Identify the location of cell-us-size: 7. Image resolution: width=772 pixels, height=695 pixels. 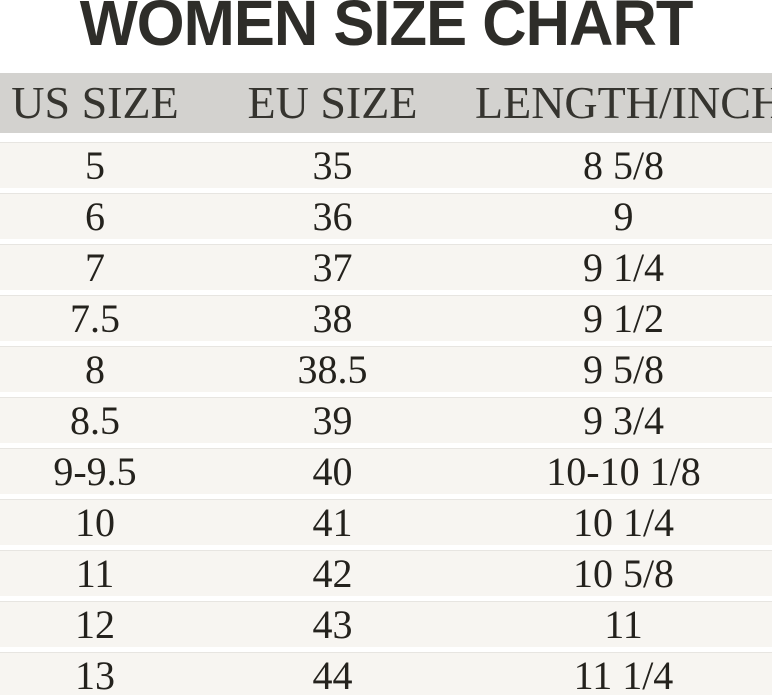
(95, 267).